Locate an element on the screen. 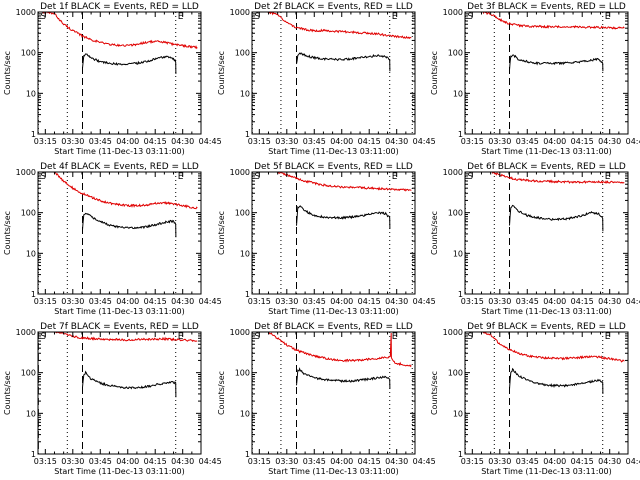  panel-title: Det 7f BLACK = Events, RED = LLD is located at coordinates (119, 327).